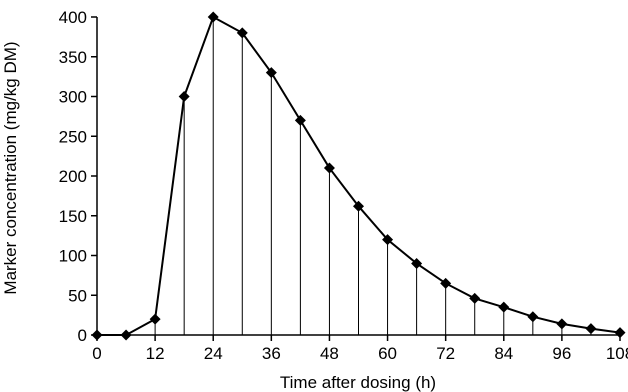  Describe the element at coordinates (358, 382) in the screenshot. I see `x-axis-title: Time after dosing (h)` at that location.